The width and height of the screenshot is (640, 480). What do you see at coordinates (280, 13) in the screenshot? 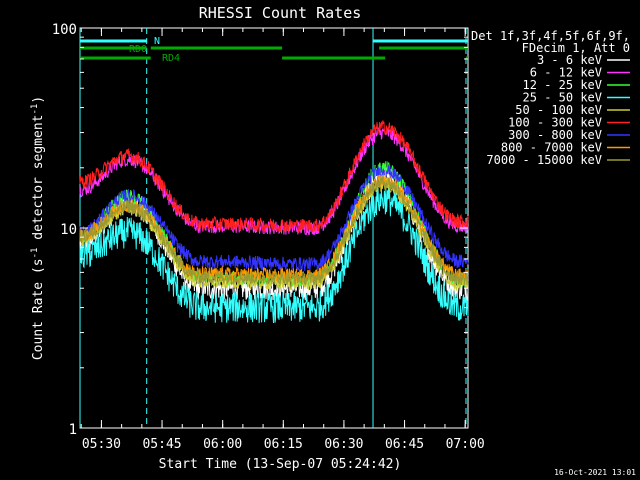
I see `chart-title: RHESSI Count Rates` at bounding box center [280, 13].